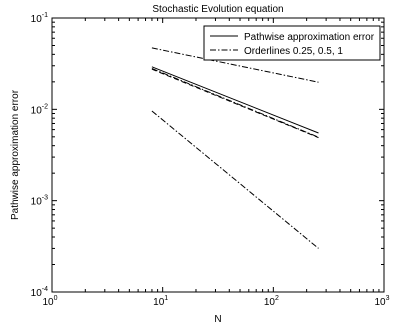 Image resolution: width=397 pixels, height=329 pixels. I want to click on y-tick-label: 10⁻¹, so click(39, 18).